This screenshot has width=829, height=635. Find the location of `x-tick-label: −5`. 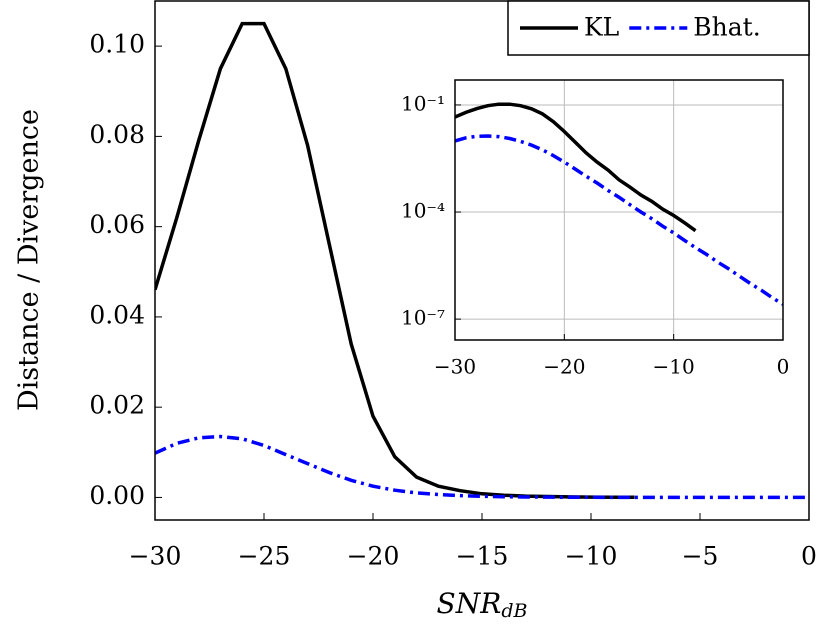

x-tick-label: −5 is located at coordinates (700, 556).